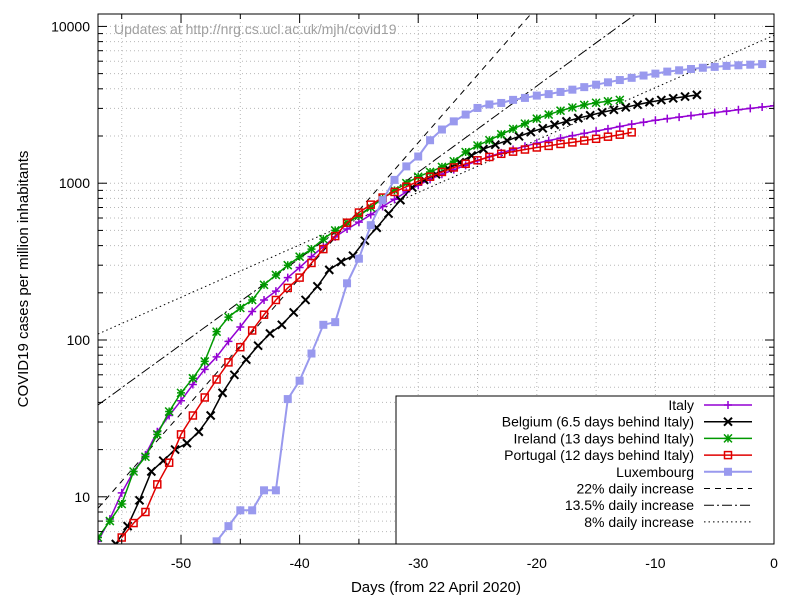 The height and width of the screenshot is (600, 800). What do you see at coordinates (181, 563) in the screenshot?
I see `x-tick-label: -50` at bounding box center [181, 563].